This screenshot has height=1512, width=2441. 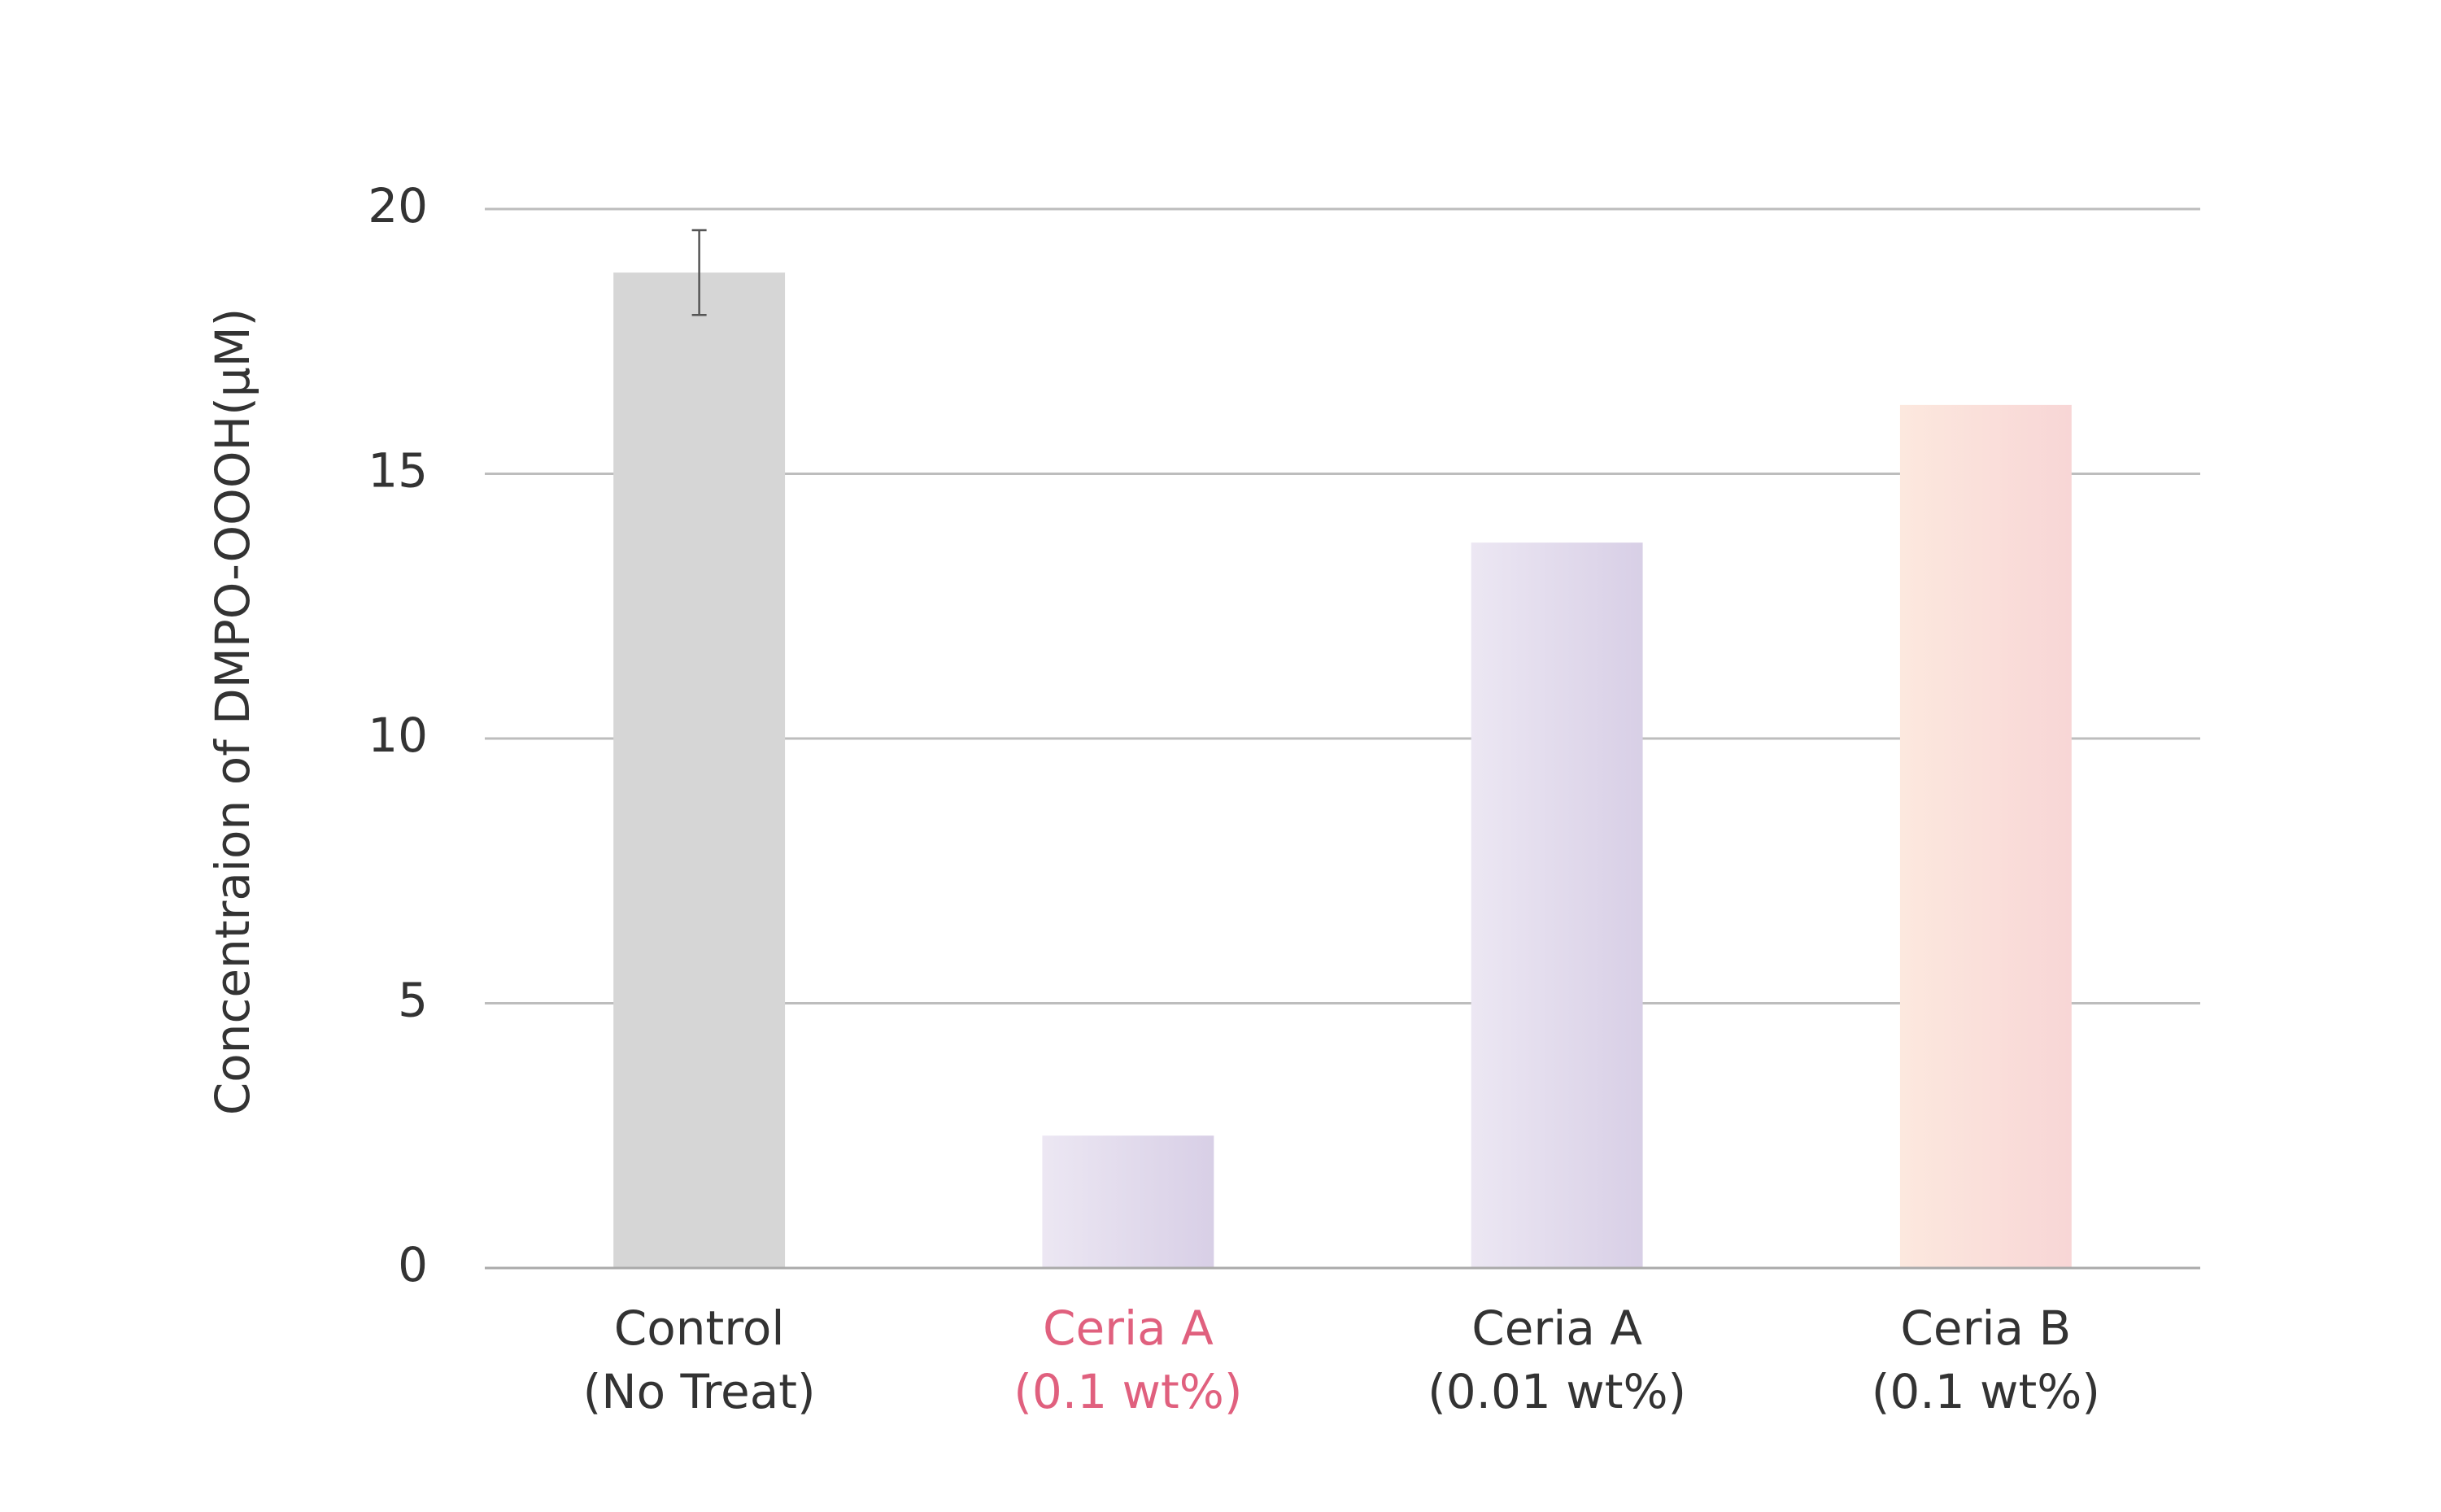 I want to click on x-tick-label: (No Treat), so click(x=700, y=1391).